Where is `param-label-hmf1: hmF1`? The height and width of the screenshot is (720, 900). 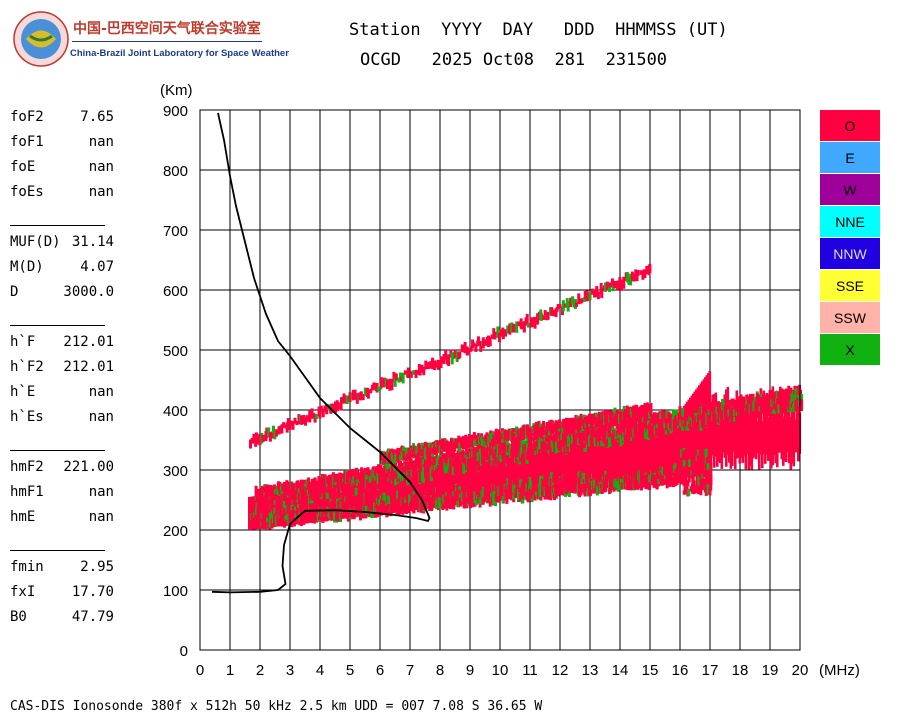
param-label-hmf1: hmF1 is located at coordinates (27, 492).